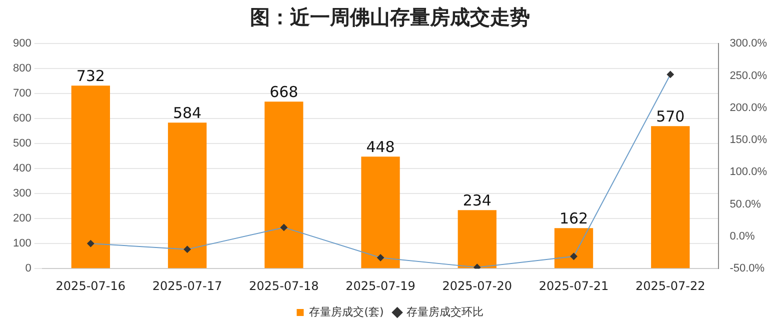  I want to click on y-tick-label: 800, so click(22, 68).